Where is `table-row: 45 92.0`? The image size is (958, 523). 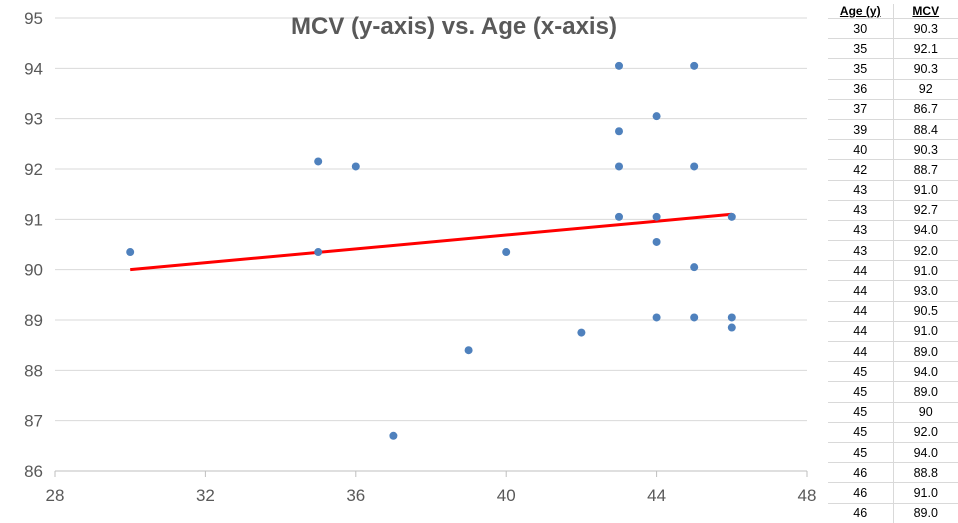
table-row: 45 92.0 is located at coordinates (893, 432).